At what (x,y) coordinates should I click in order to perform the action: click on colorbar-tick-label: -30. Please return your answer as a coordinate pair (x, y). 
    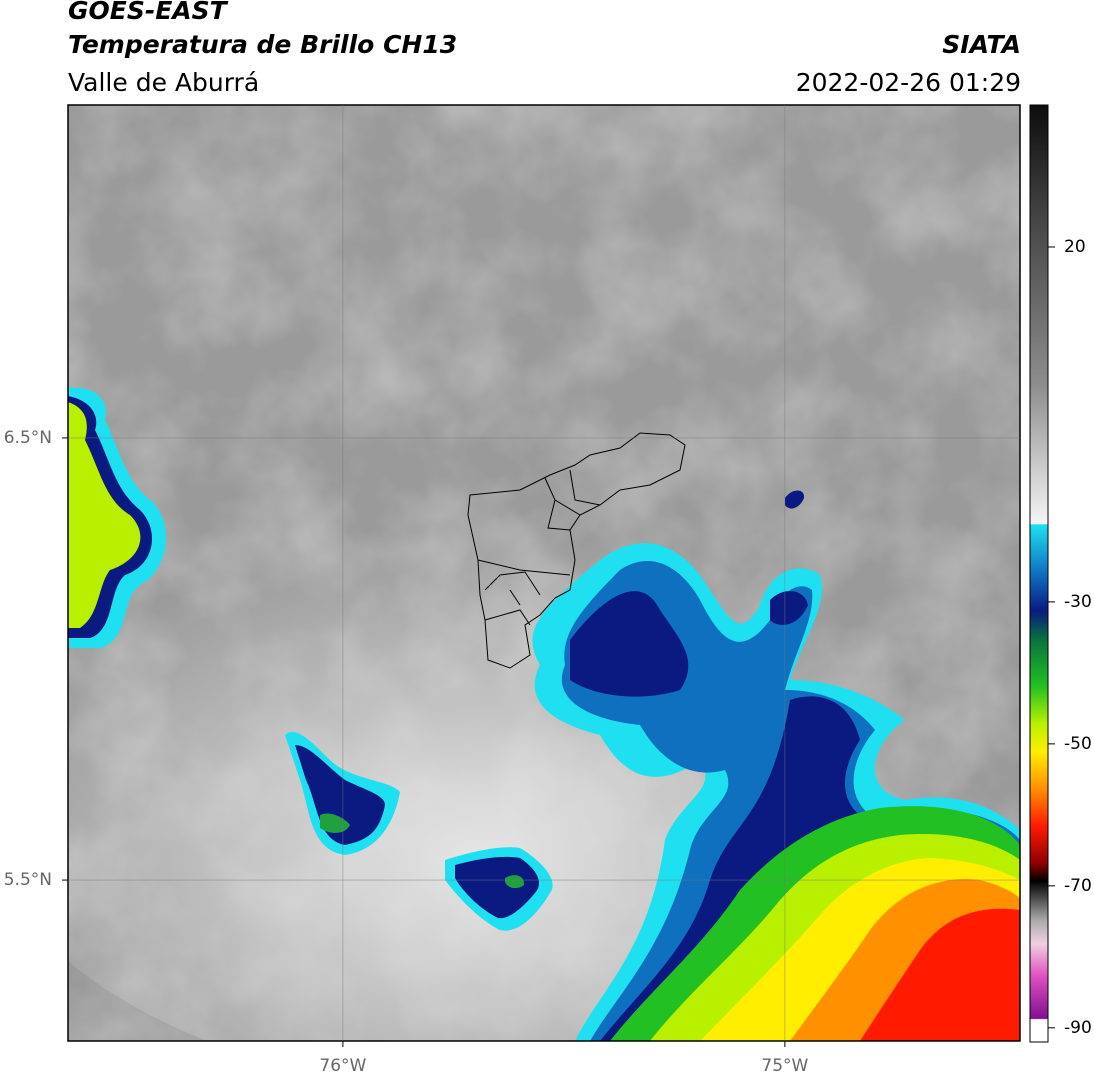
    Looking at the image, I should click on (1078, 602).